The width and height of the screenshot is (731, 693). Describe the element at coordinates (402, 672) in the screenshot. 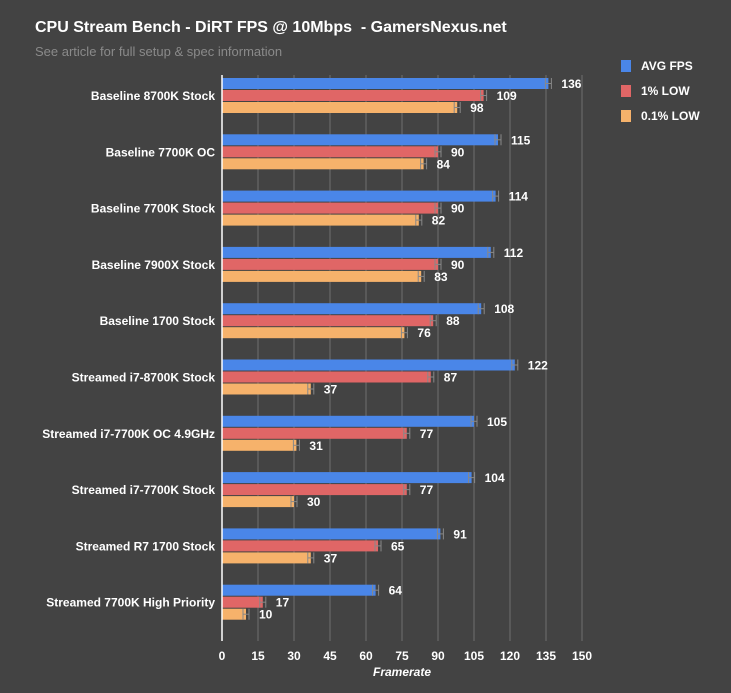

I see `x-axis-title: Framerate` at that location.